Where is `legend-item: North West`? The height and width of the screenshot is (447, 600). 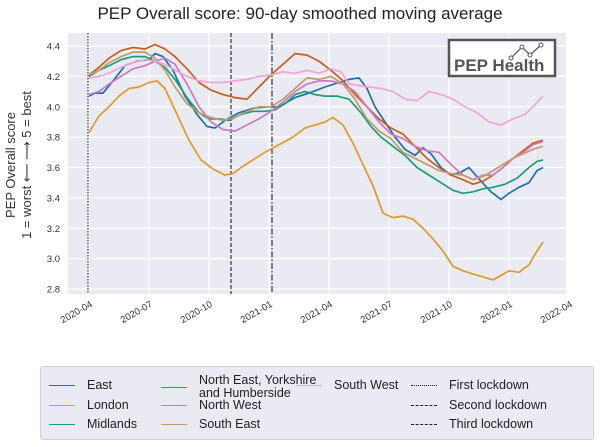
legend-item: North West is located at coordinates (211, 405).